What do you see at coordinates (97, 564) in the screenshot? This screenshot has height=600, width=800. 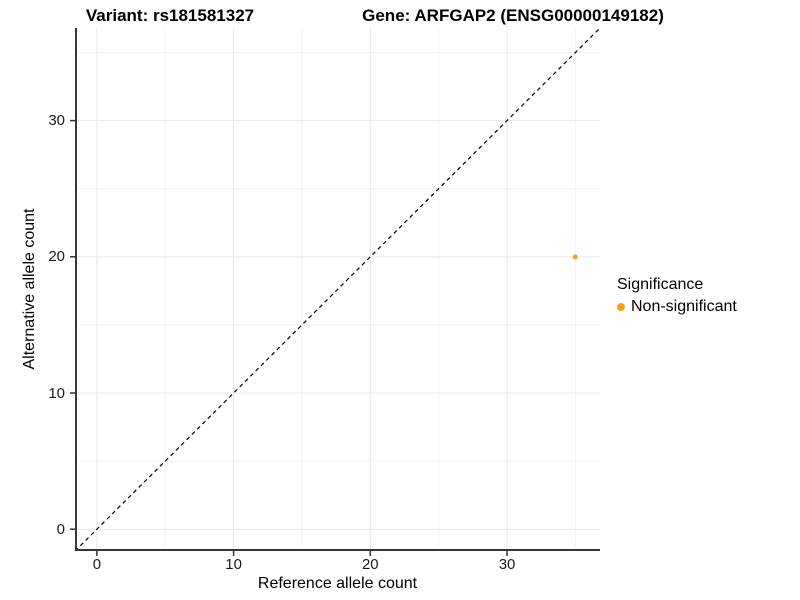 I see `x-tick-label: 0` at bounding box center [97, 564].